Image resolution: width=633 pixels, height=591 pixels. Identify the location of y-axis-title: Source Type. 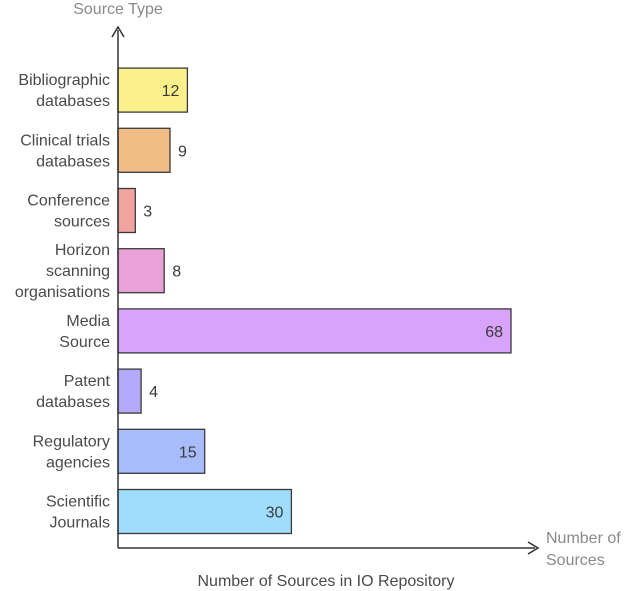
(118, 9).